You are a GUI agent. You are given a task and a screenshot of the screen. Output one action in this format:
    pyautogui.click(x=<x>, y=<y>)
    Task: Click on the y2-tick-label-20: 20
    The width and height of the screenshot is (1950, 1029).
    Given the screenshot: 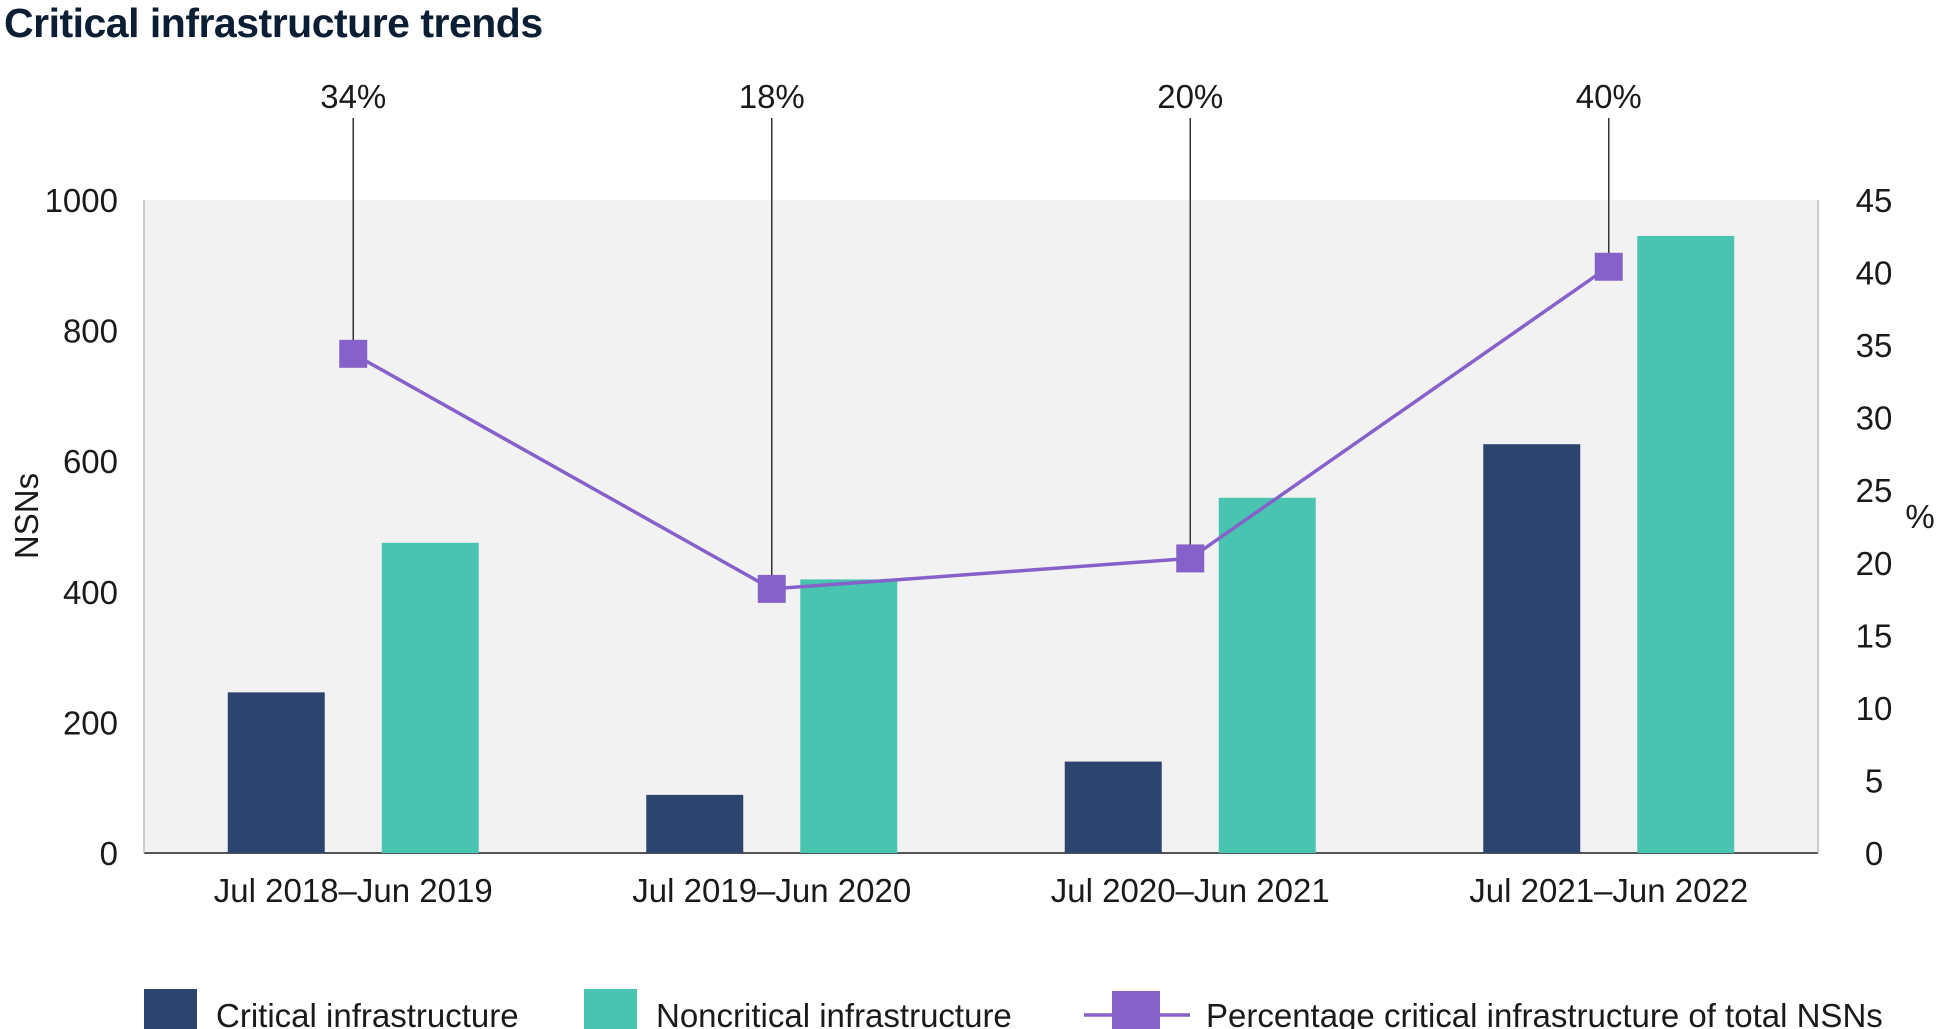 What is the action you would take?
    pyautogui.click(x=1874, y=563)
    